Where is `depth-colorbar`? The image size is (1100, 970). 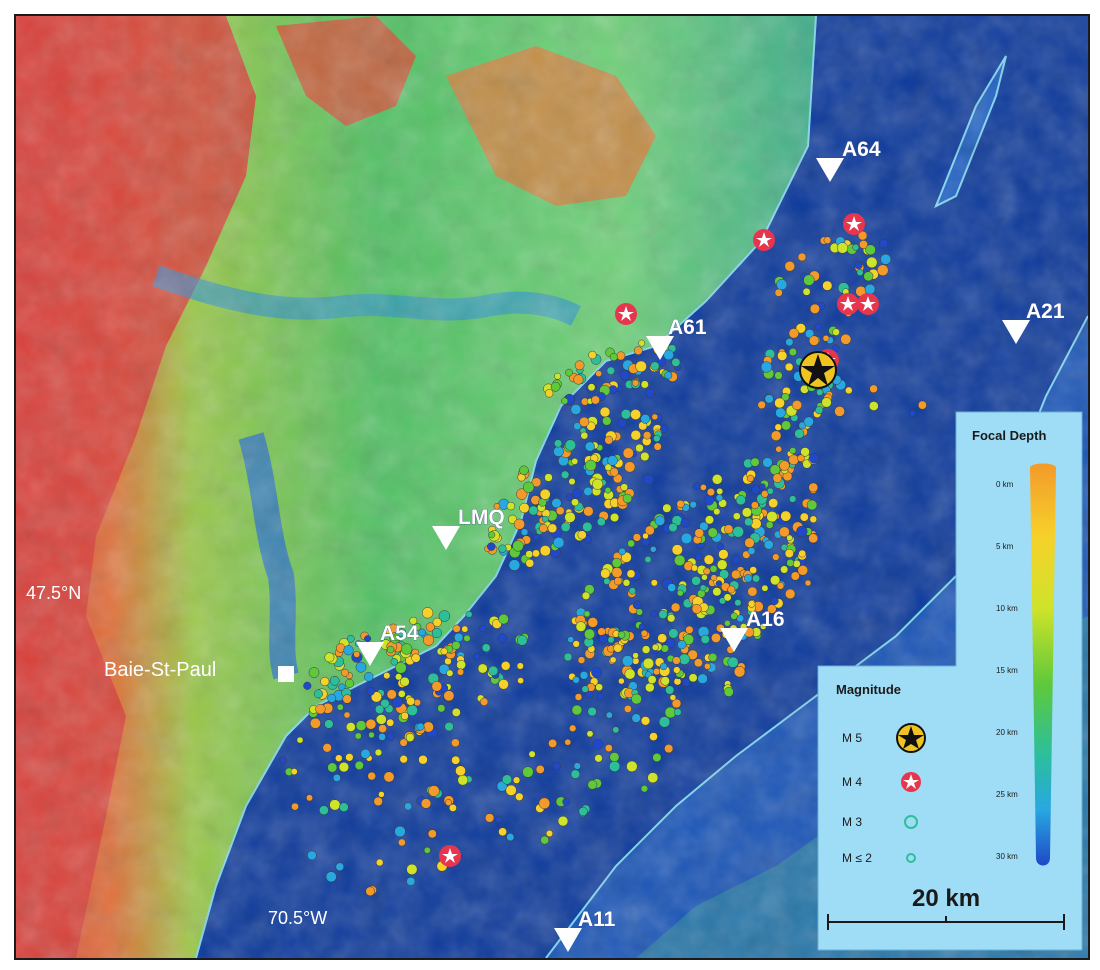
depth-colorbar is located at coordinates (1043, 664).